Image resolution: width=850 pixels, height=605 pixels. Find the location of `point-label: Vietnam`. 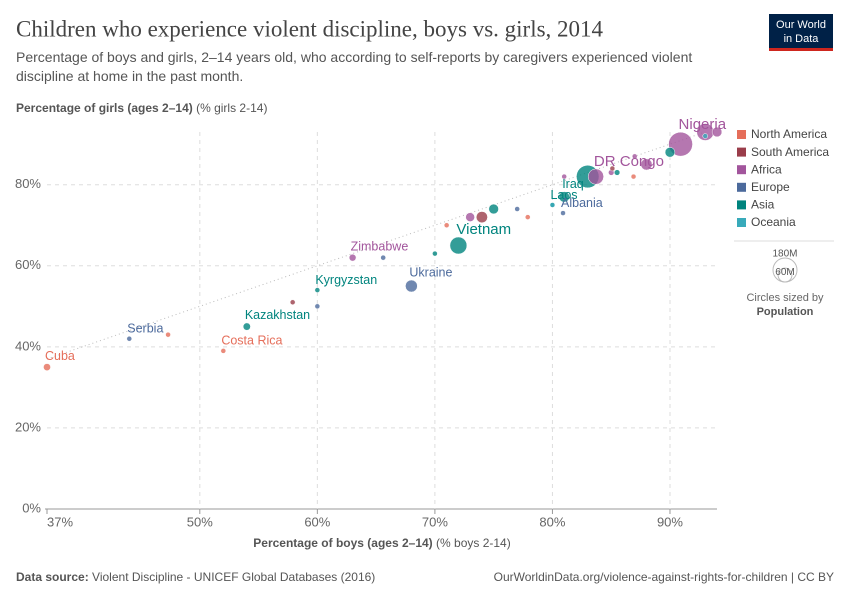

point-label: Vietnam is located at coordinates (483, 229).